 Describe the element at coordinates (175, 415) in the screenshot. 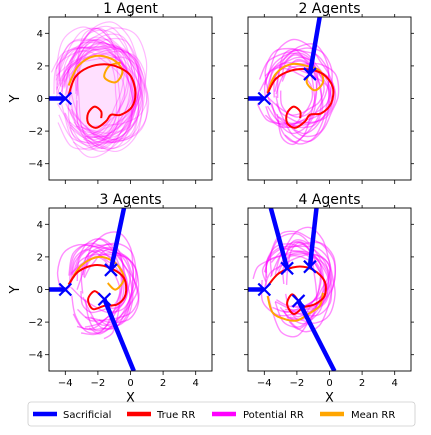

I see `legend-label: True RR` at that location.